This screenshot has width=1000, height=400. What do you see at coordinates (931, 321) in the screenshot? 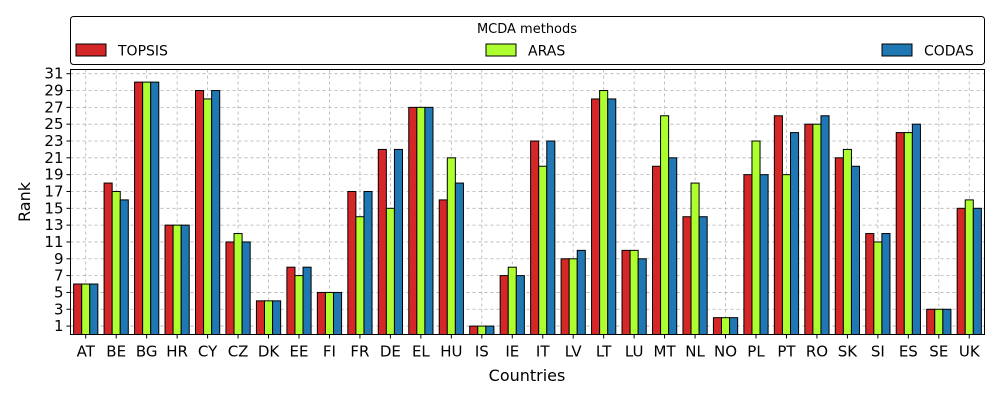
I see `bar-topsis-se` at bounding box center [931, 321].